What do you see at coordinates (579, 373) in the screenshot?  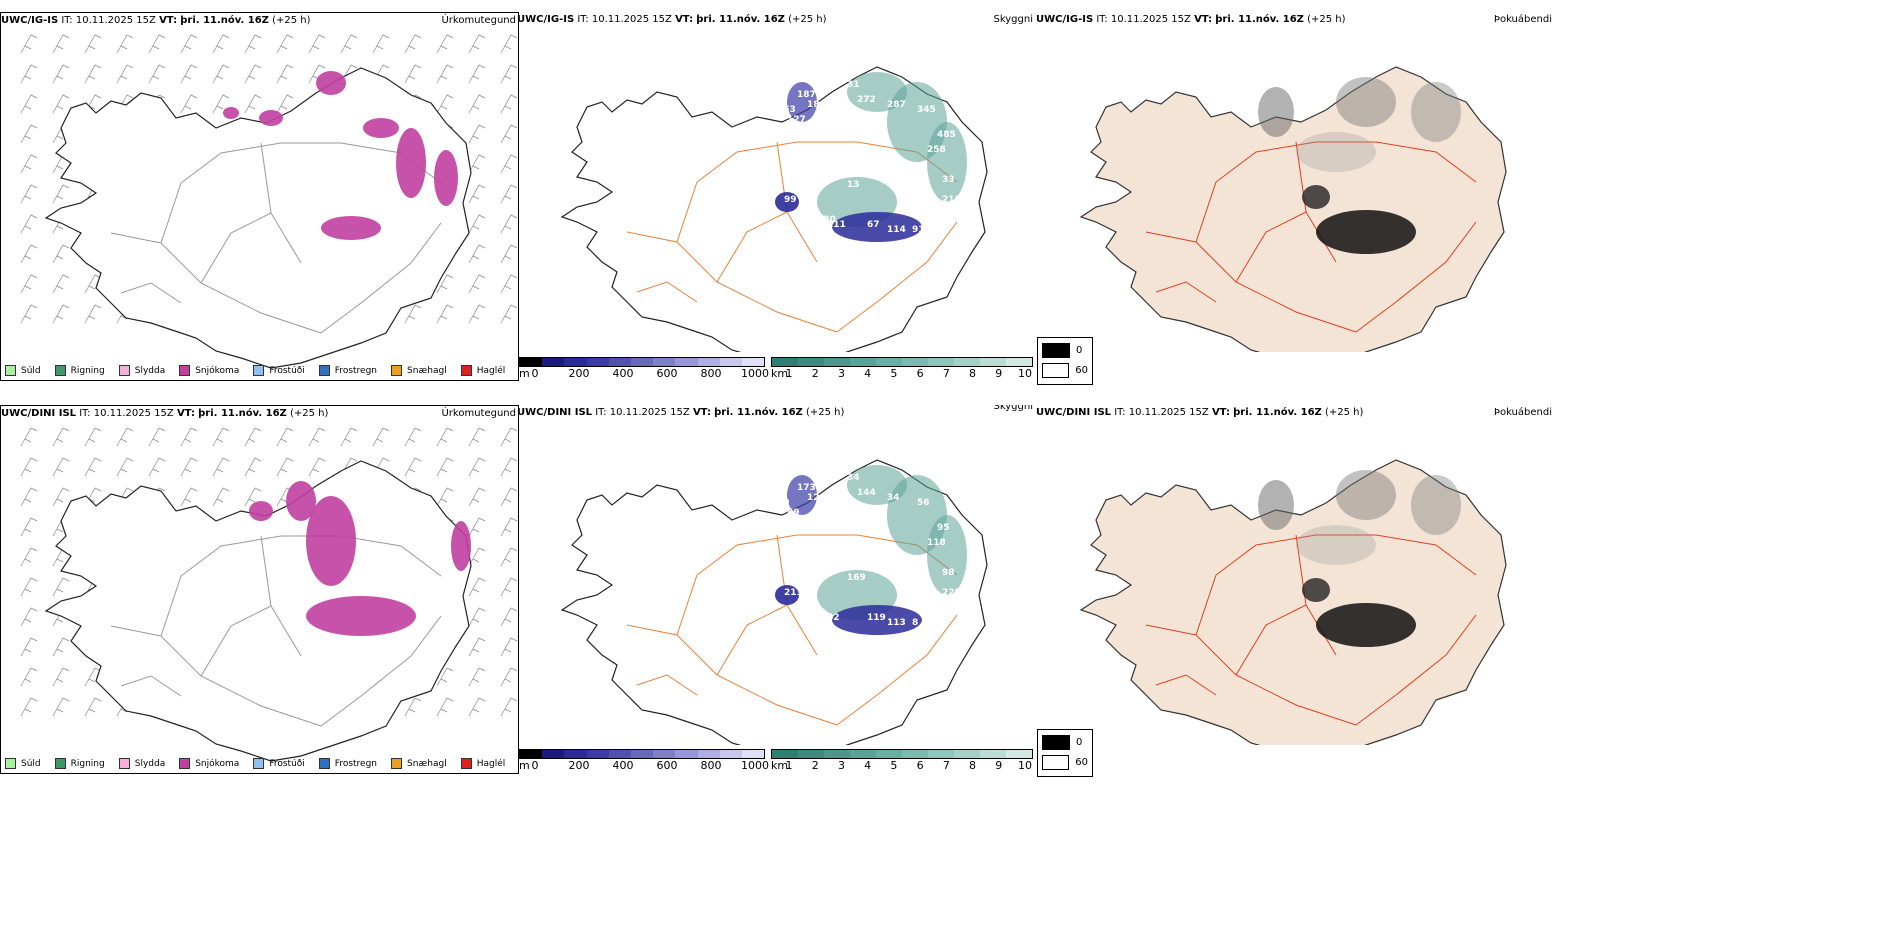 I see `colorbar-tick: 200` at bounding box center [579, 373].